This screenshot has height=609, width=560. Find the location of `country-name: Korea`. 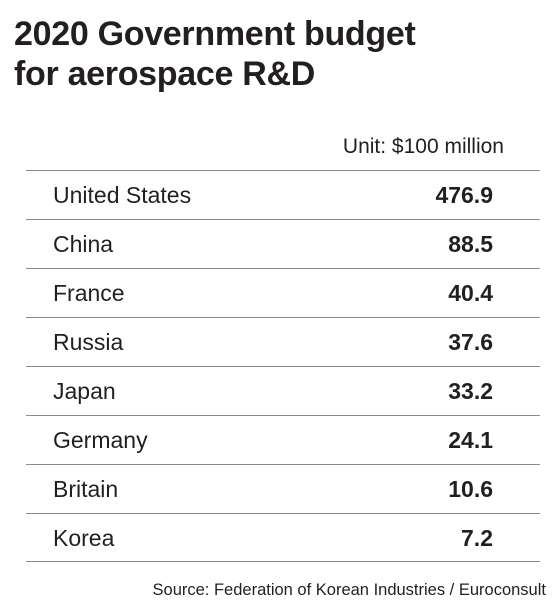

country-name: Korea is located at coordinates (84, 538).